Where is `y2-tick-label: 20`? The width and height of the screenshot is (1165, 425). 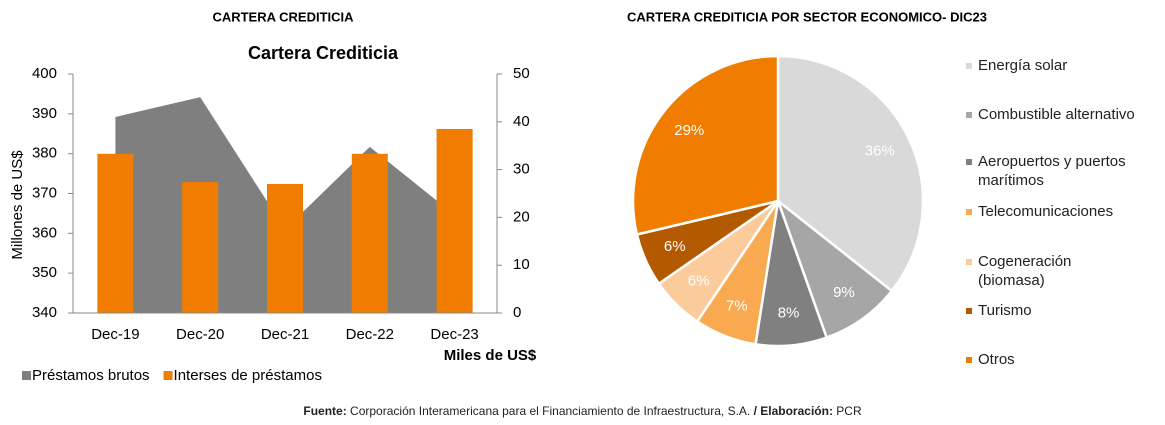 y2-tick-label: 20 is located at coordinates (521, 216).